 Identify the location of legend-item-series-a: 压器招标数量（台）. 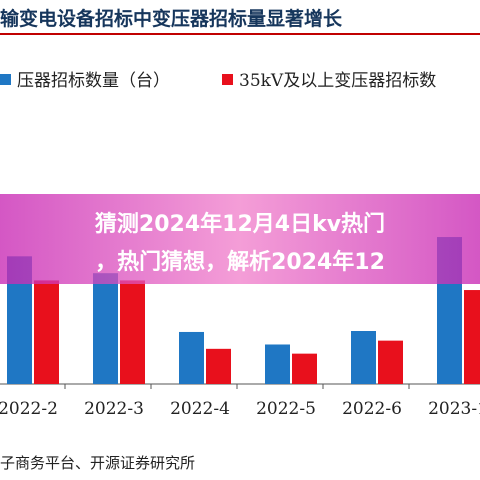
(85, 78).